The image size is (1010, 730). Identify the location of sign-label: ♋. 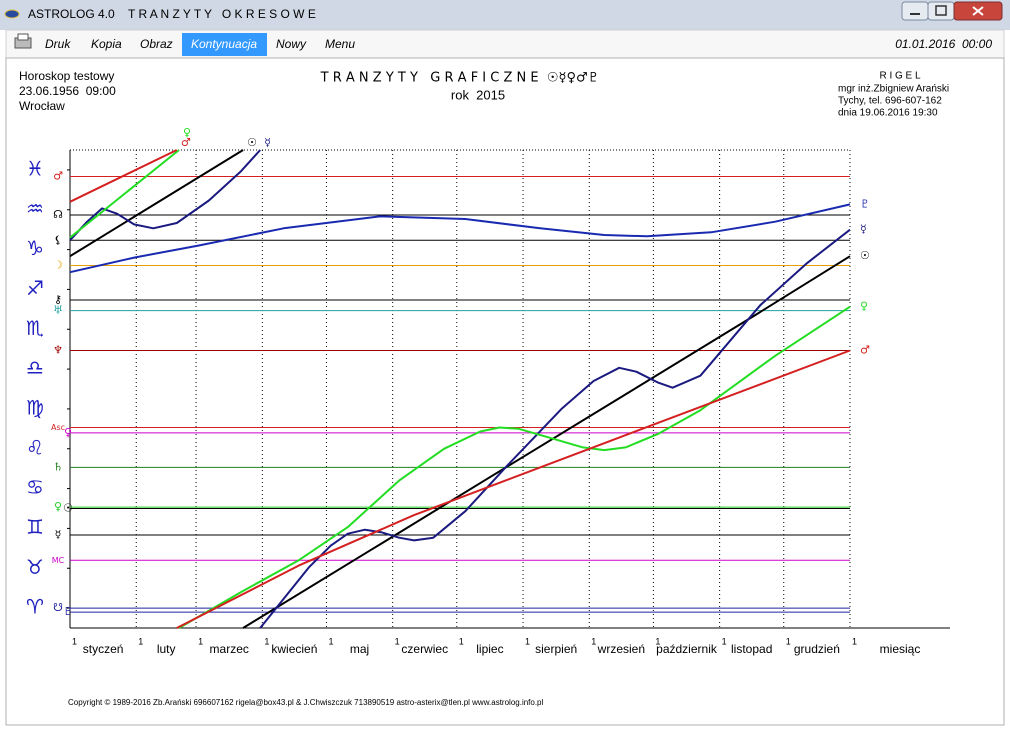
(35, 487).